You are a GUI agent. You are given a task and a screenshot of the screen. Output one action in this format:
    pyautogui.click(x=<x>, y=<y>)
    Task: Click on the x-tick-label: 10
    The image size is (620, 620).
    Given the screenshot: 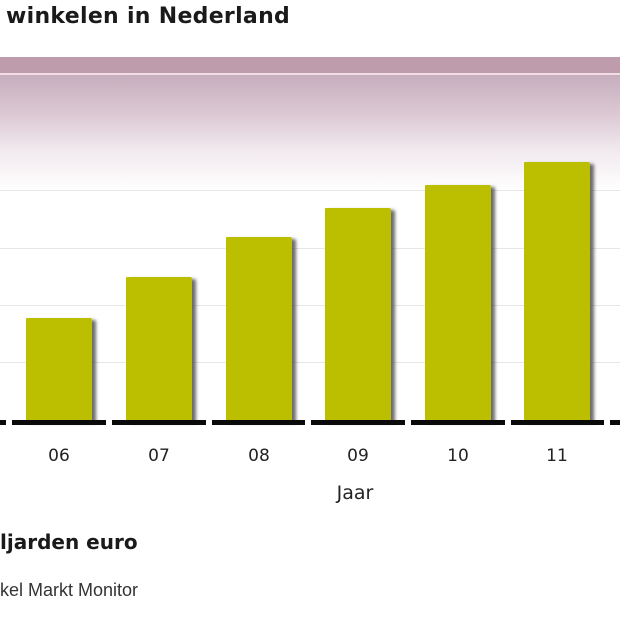 What is the action you would take?
    pyautogui.click(x=458, y=456)
    